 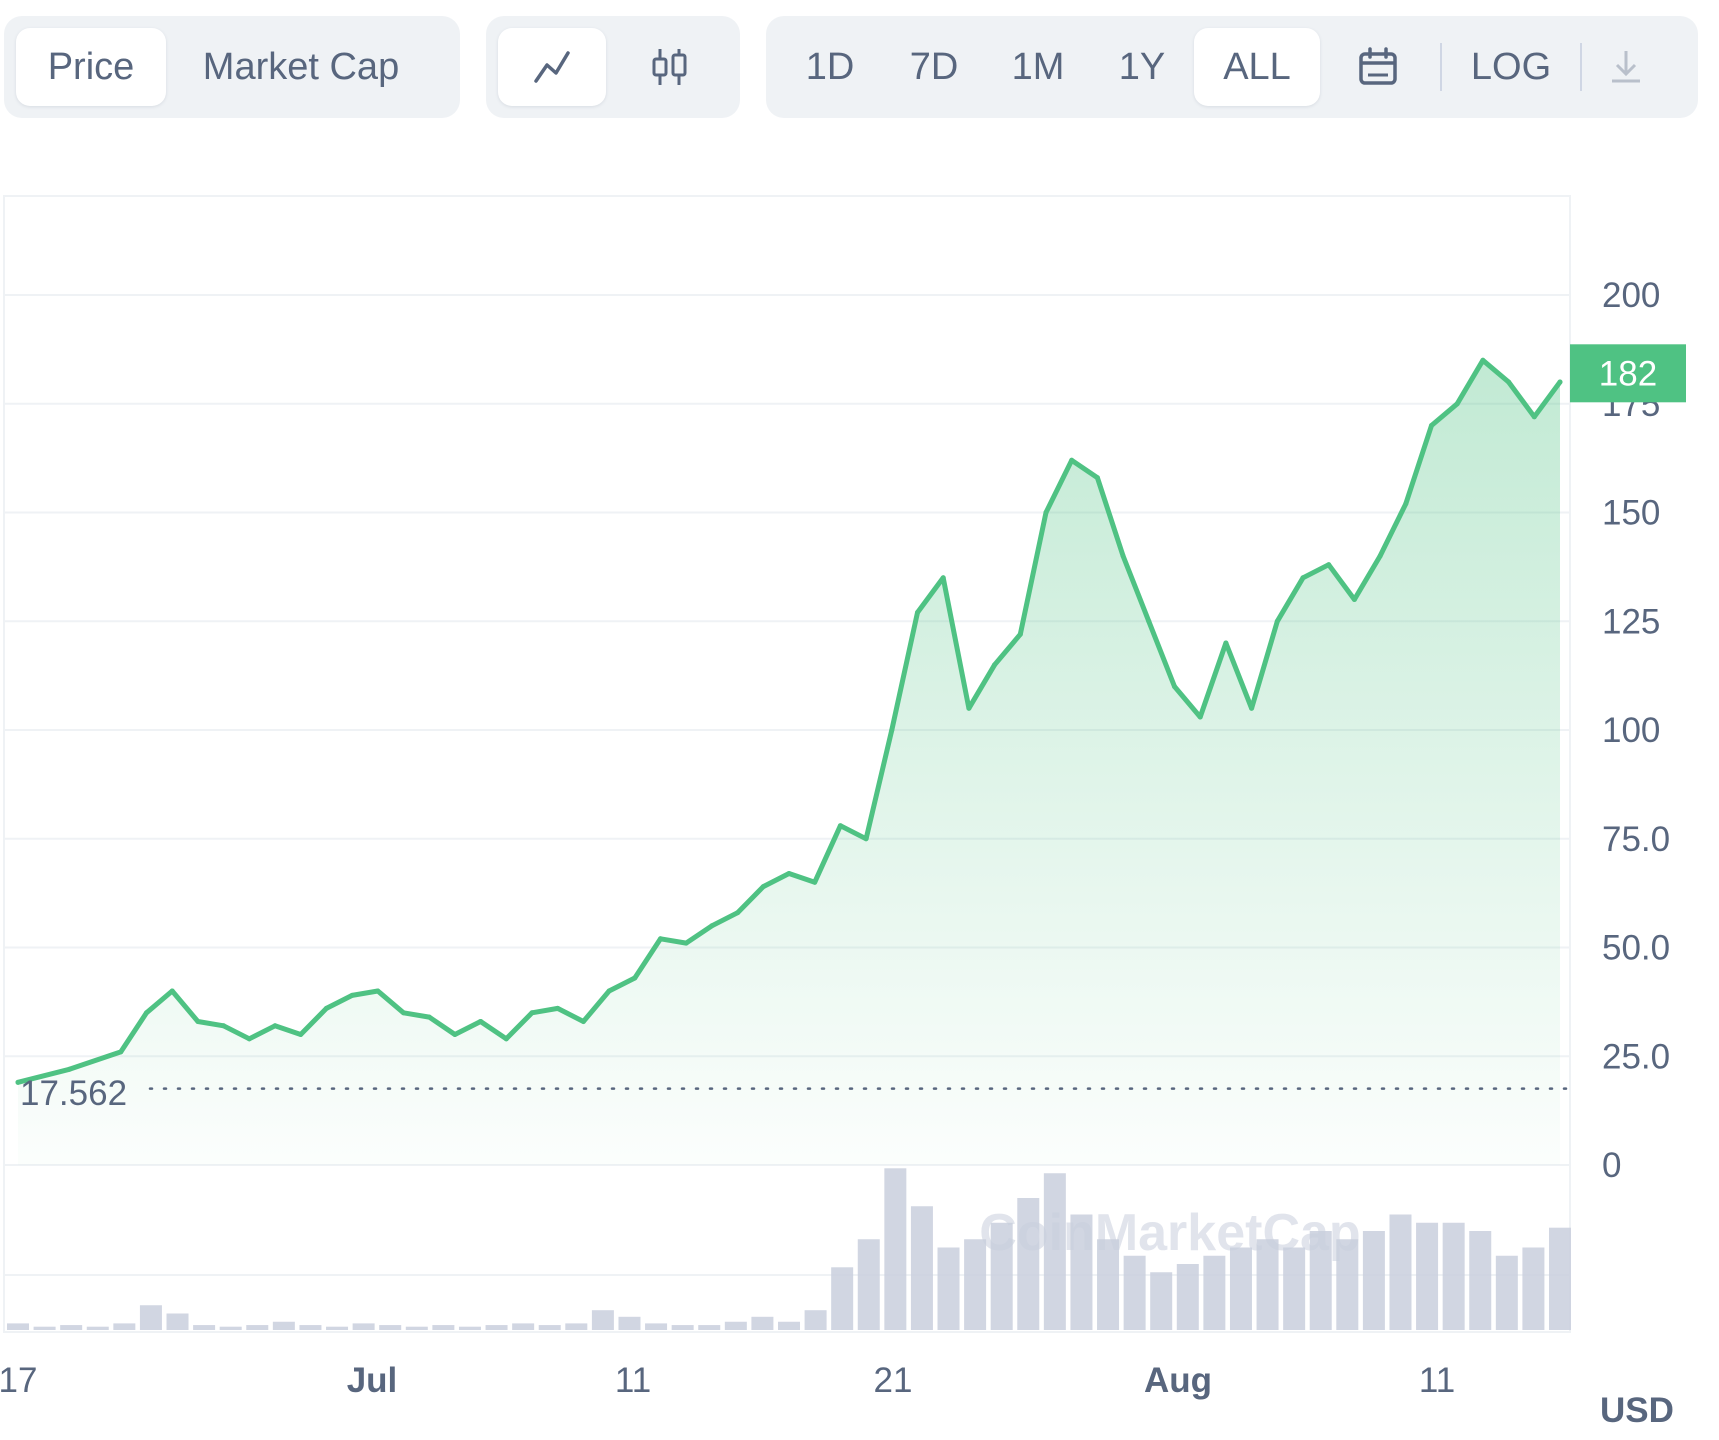 What do you see at coordinates (1636, 1056) in the screenshot?
I see `y-tick-label: 25.0` at bounding box center [1636, 1056].